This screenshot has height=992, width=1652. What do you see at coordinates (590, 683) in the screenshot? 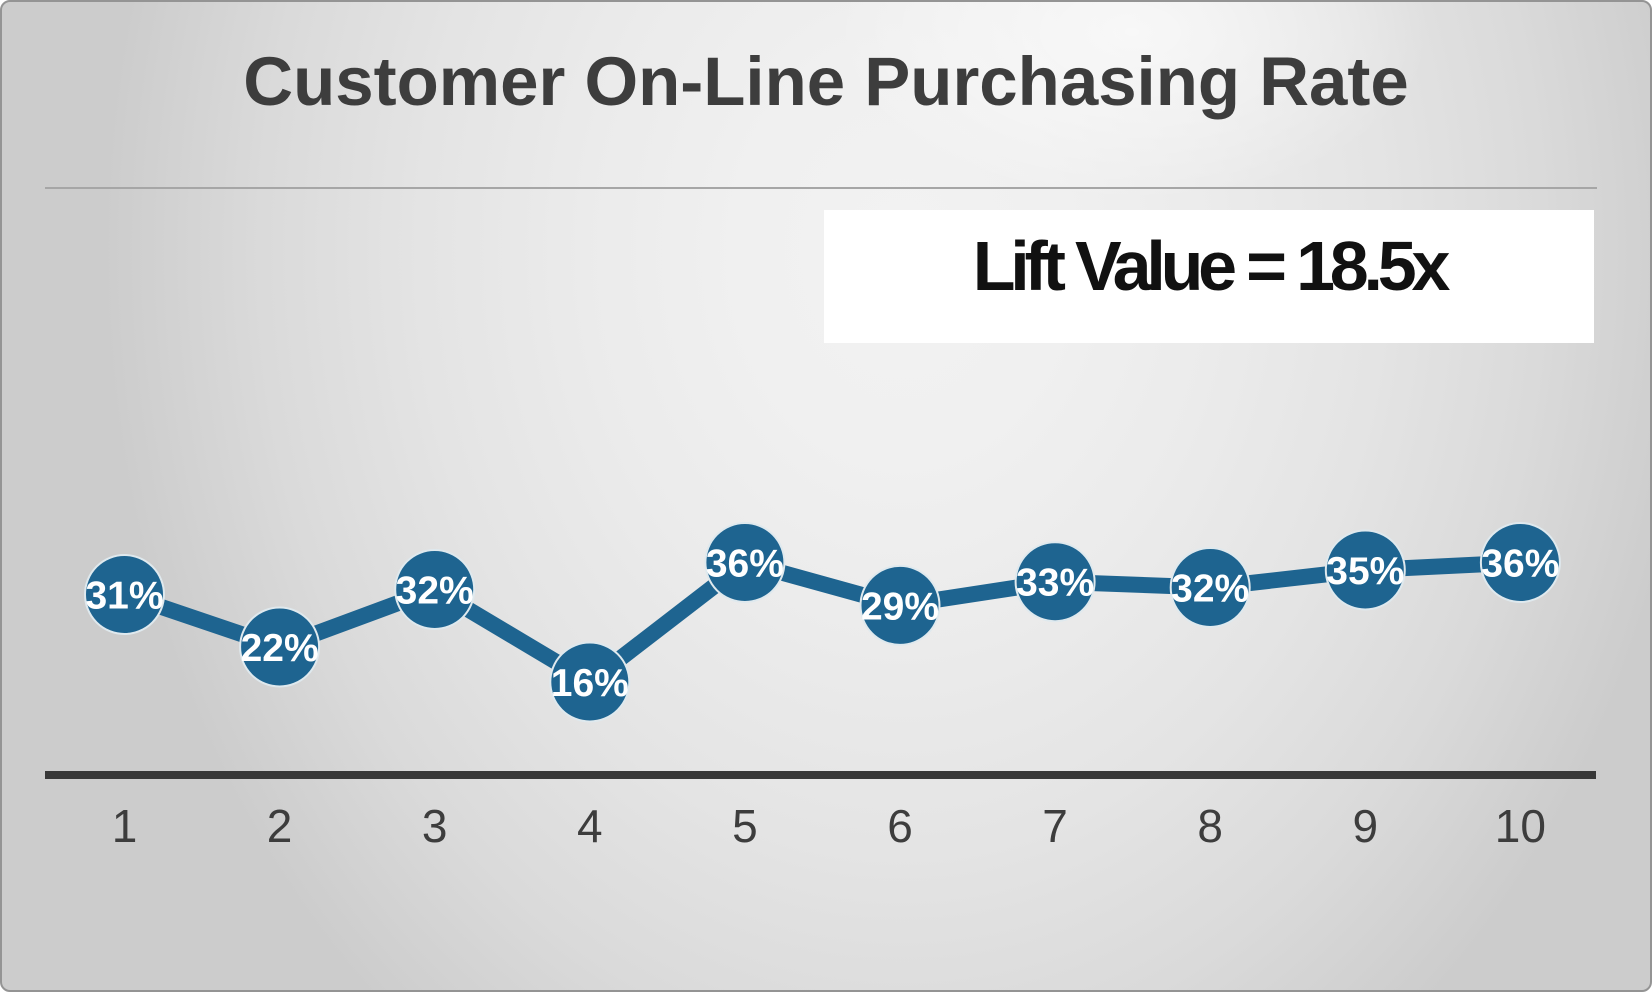
I see `svg-text: 16%` at bounding box center [590, 683].